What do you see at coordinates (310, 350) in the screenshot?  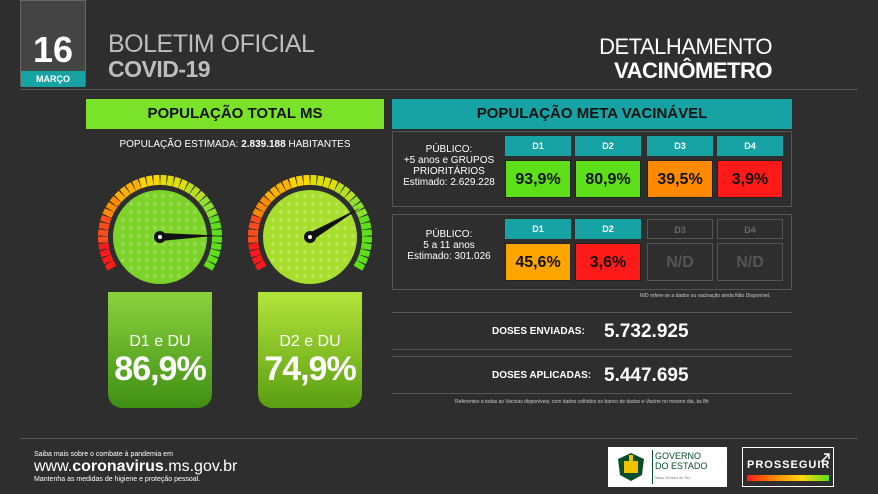 I see `gauge-column-d2` at bounding box center [310, 350].